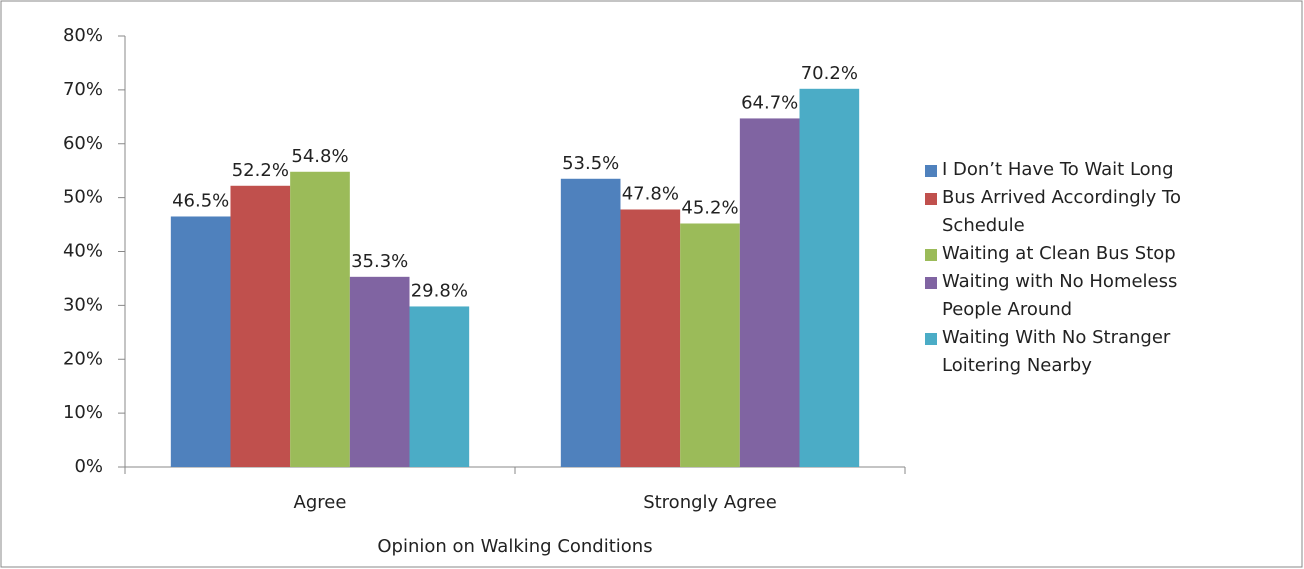 This screenshot has height=569, width=1304. Describe the element at coordinates (514, 546) in the screenshot. I see `x-axis-title: Opinion on Walking Conditions` at that location.